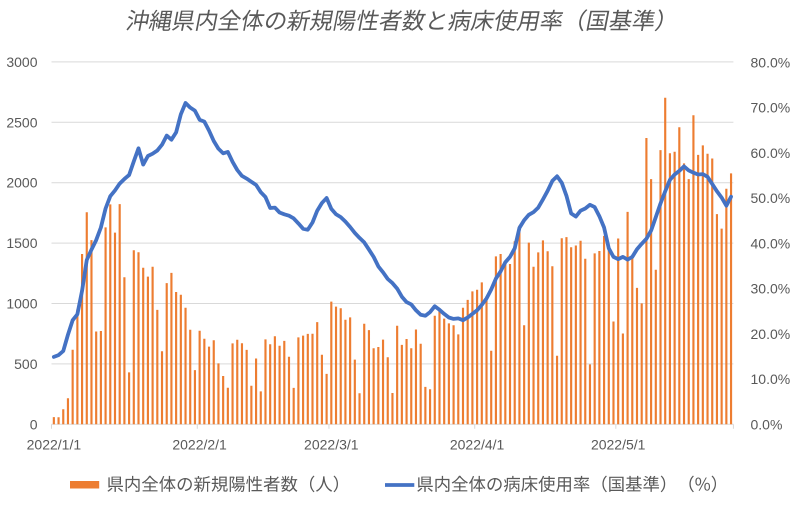  What do you see at coordinates (54, 445) in the screenshot?
I see `svg-text: 2022/1/1` at bounding box center [54, 445].